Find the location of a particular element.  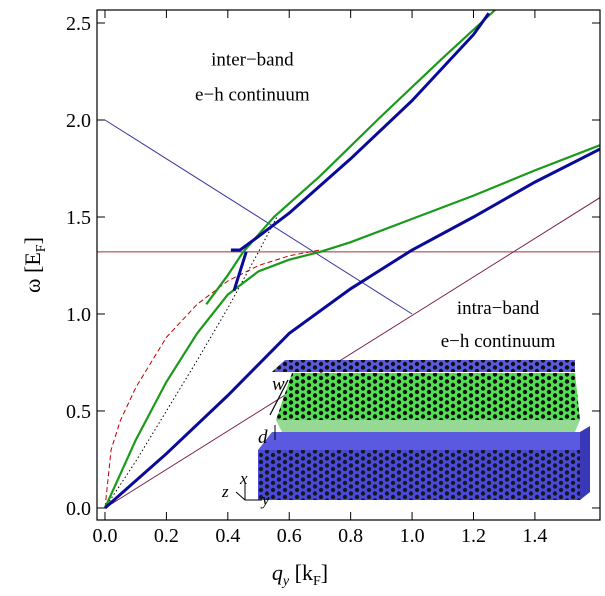

y-tick-label: 2.5 is located at coordinates (78, 24).